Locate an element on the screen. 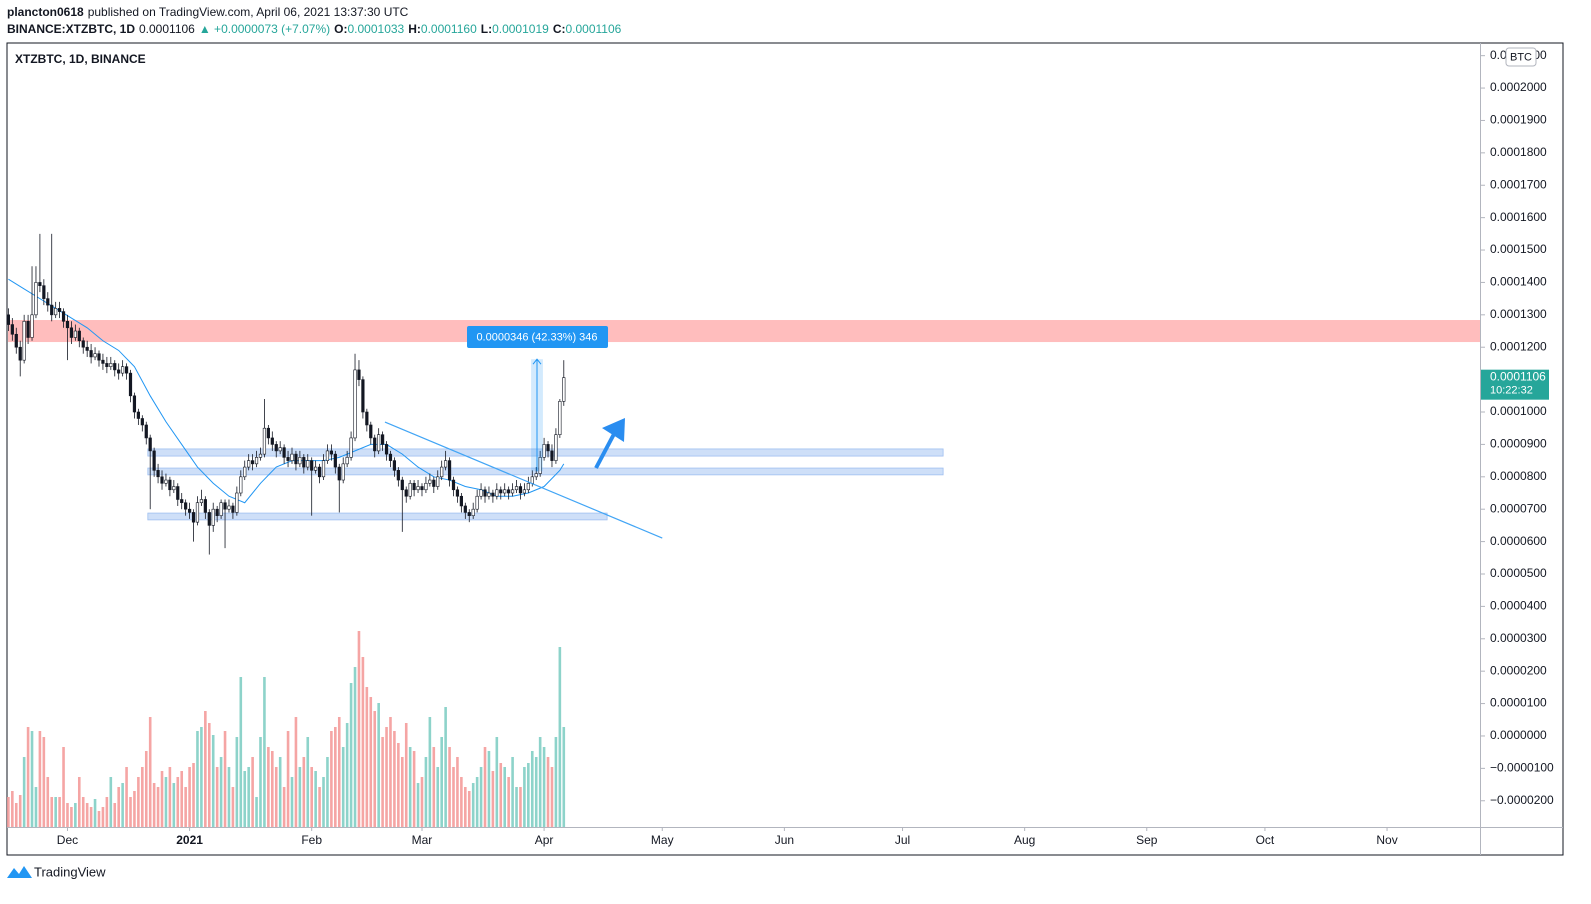 This screenshot has width=1591, height=904. currency-box is located at coordinates (1521, 57).